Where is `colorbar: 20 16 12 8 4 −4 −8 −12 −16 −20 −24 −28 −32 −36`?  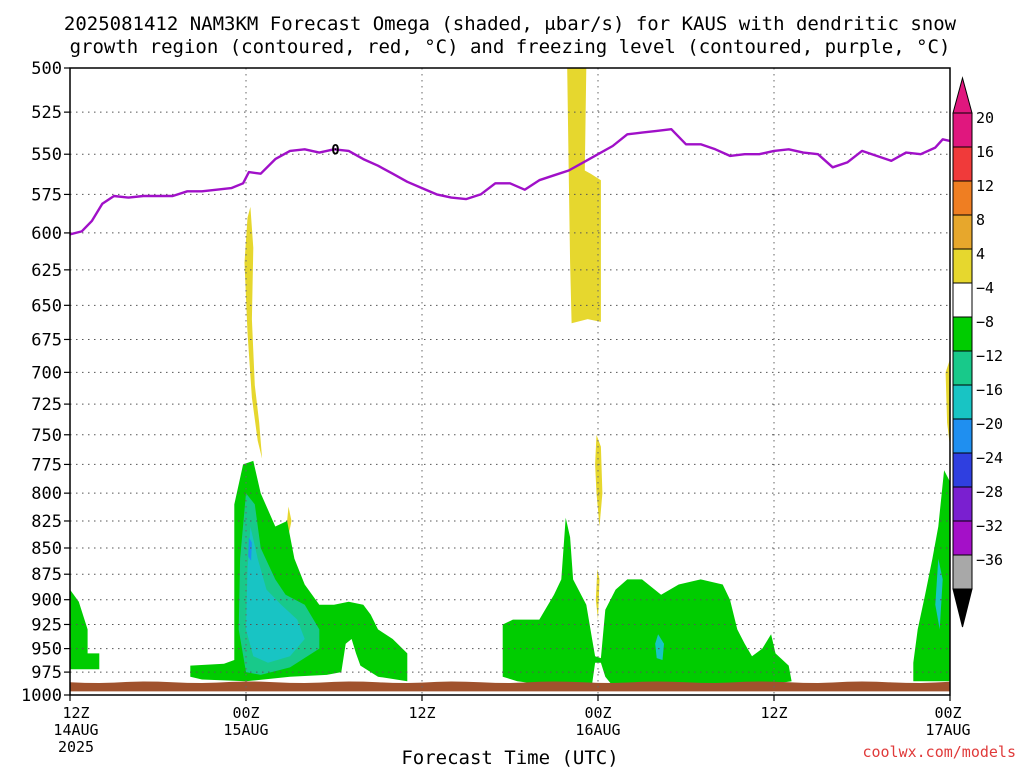 colorbar: 20 16 12 8 4 −4 −8 −12 −16 −20 −24 −28 −32 −36 is located at coordinates (977, 352).